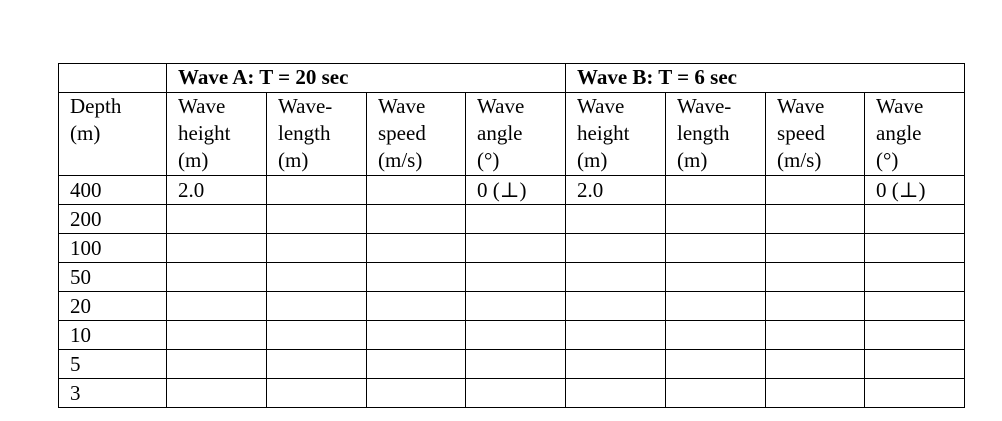 The height and width of the screenshot is (421, 1002). Describe the element at coordinates (515, 134) in the screenshot. I see `wave-a-angle-header: Wave angle (°)` at that location.